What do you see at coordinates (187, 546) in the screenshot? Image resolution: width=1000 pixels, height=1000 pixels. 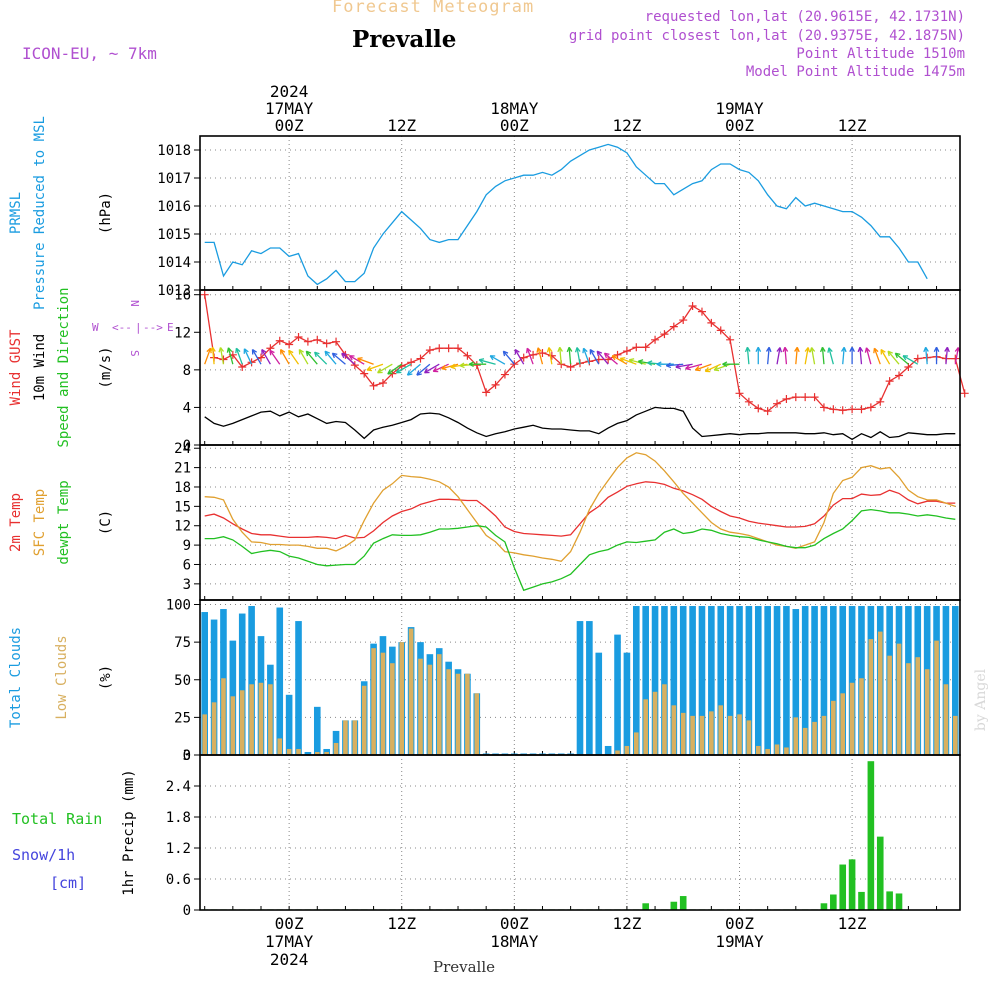 I see `temperature-tick-label: 9` at bounding box center [187, 546].